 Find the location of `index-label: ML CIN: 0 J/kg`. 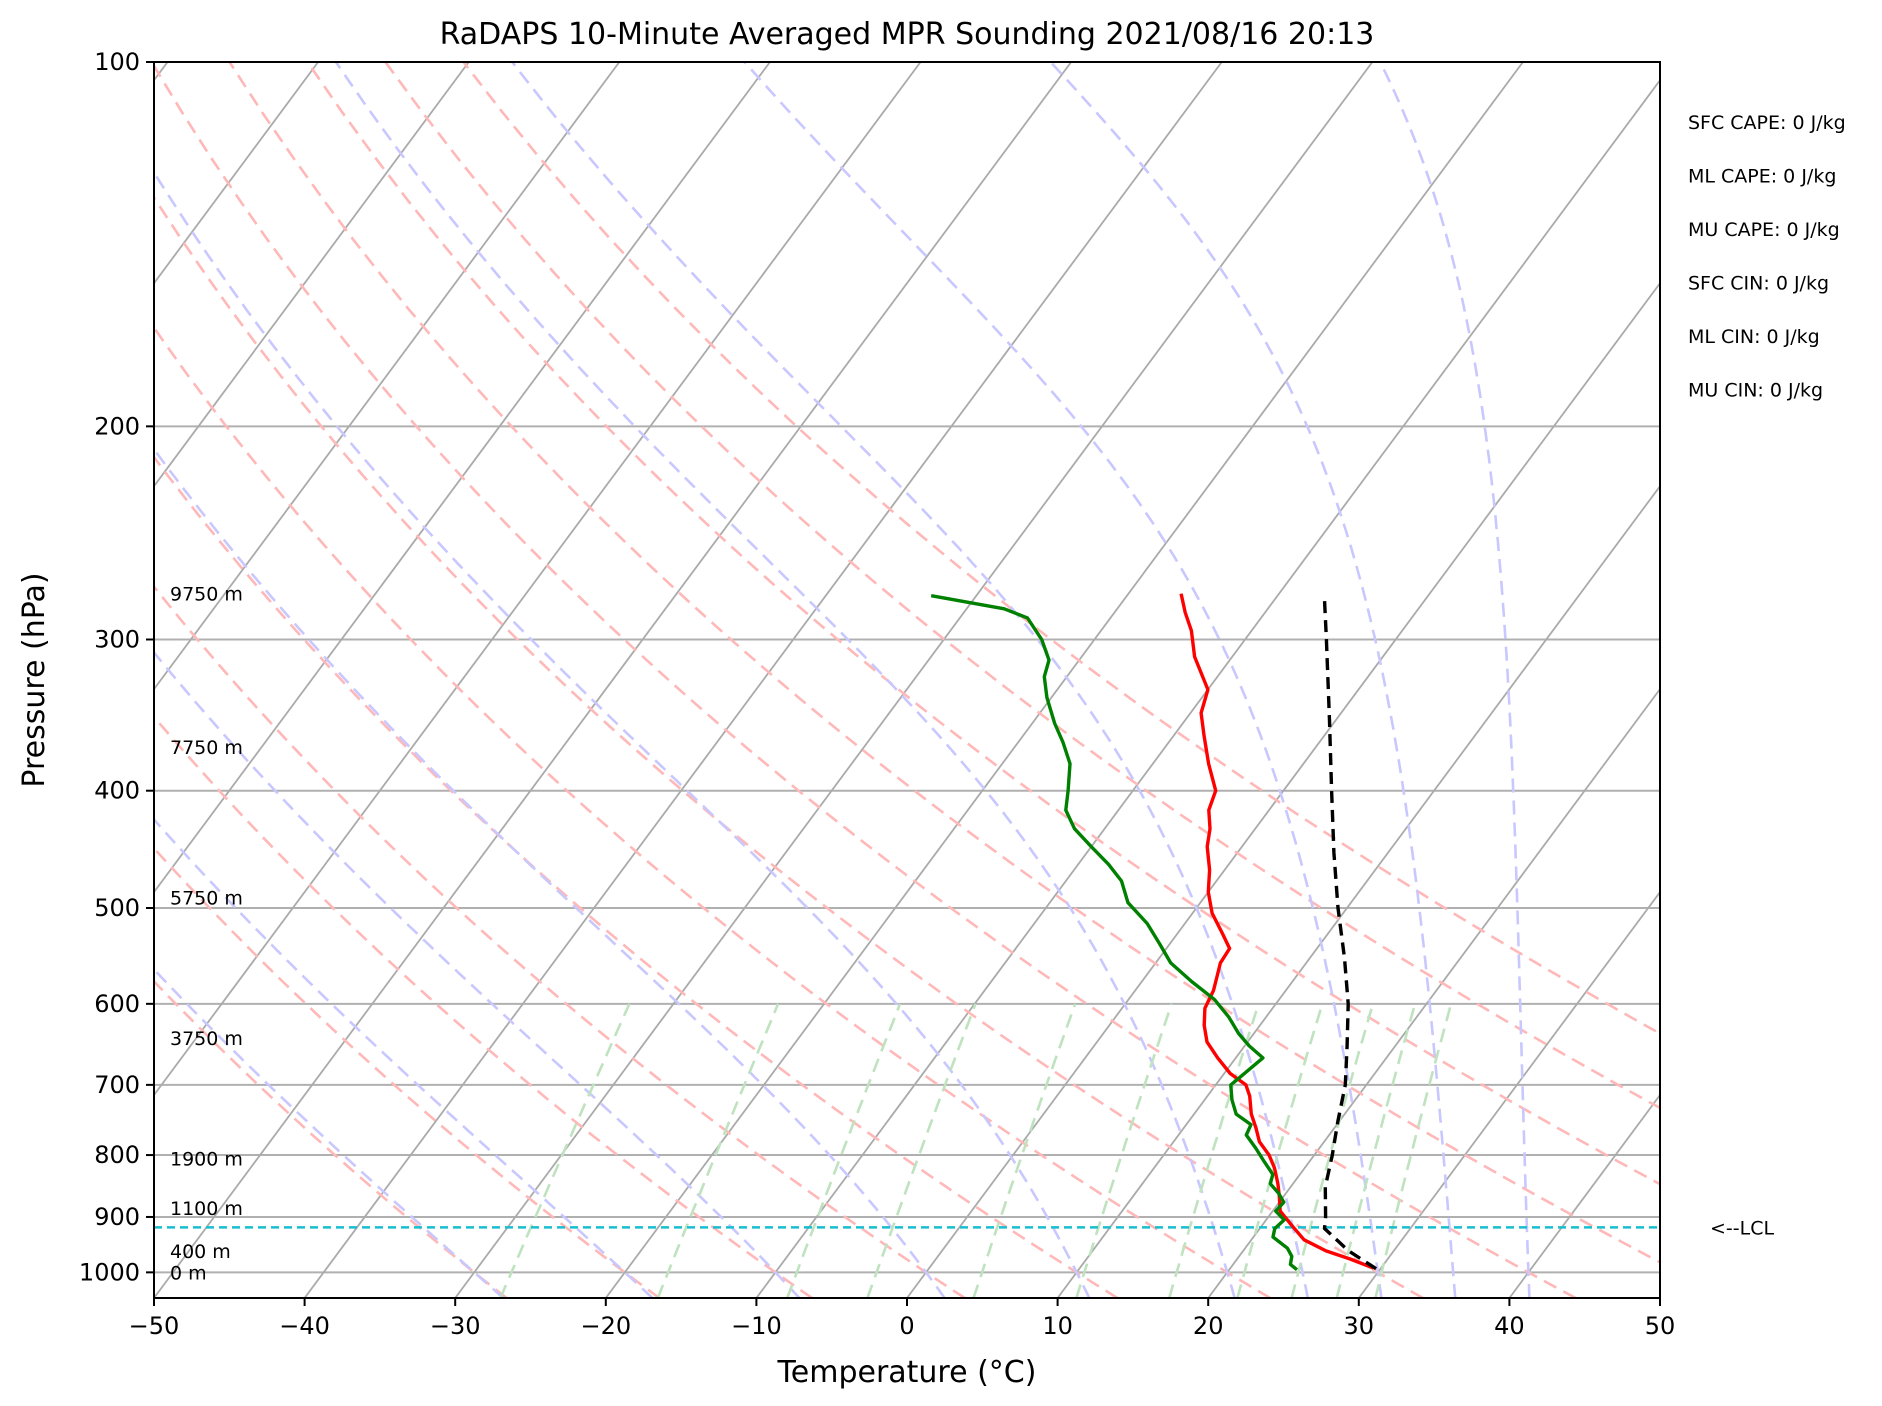

index-label: ML CIN: 0 J/kg is located at coordinates (1754, 337).